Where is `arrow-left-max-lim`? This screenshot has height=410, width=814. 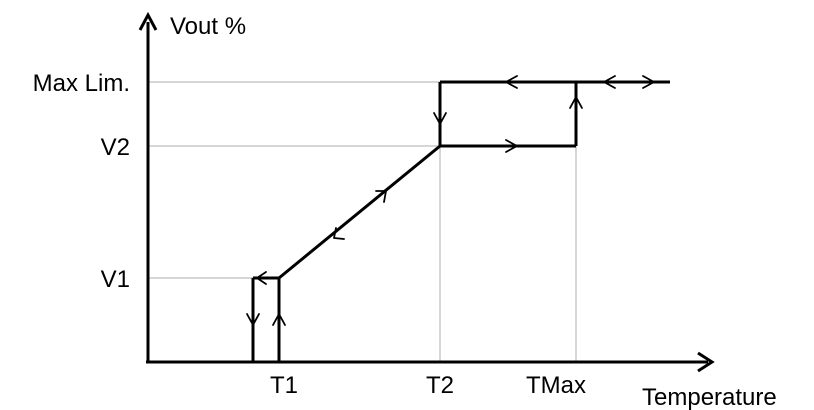 arrow-left-max-lim is located at coordinates (511, 82).